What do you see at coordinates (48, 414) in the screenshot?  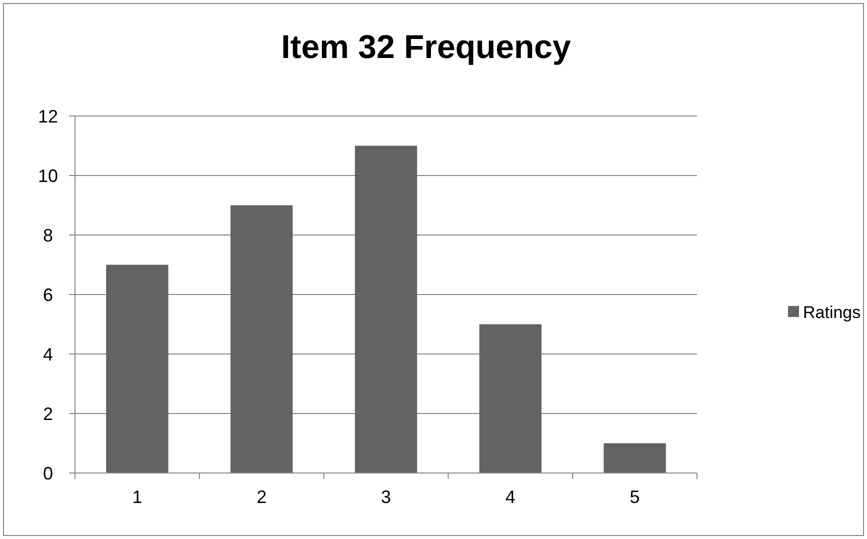 I see `y-tick-label: 2` at bounding box center [48, 414].